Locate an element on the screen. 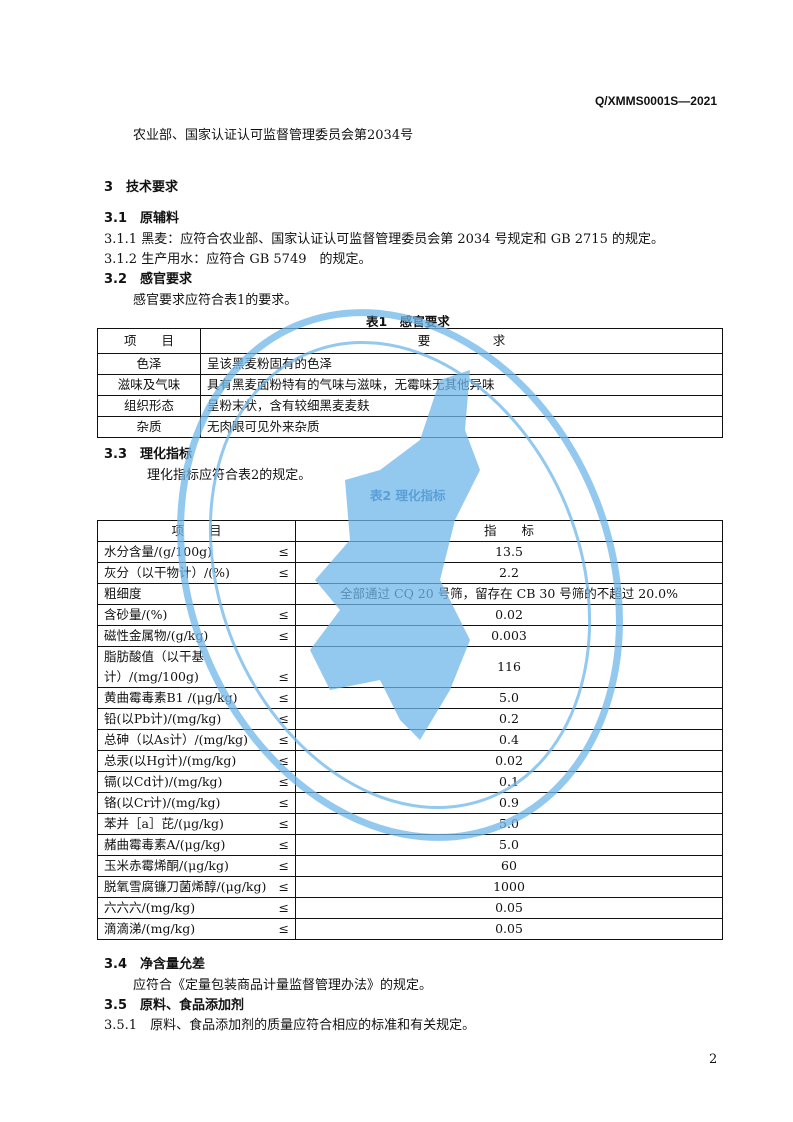 The image size is (793, 1122). table-row: 镉(以Cd计)/(mg/kg) ≤0.1 is located at coordinates (410, 782).